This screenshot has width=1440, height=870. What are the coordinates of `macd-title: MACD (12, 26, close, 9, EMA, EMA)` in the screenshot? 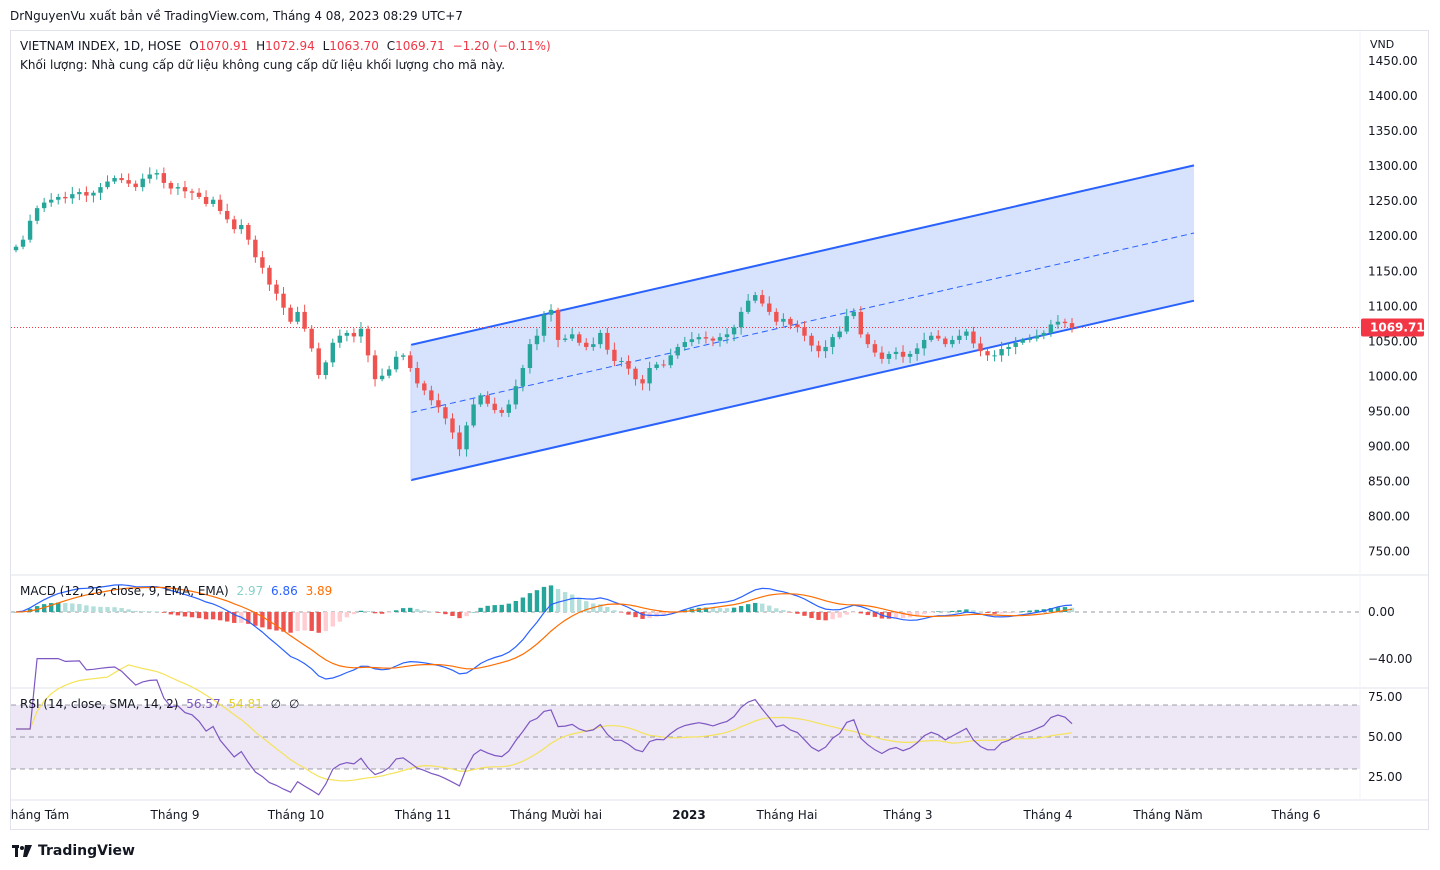 It's located at (124, 591).